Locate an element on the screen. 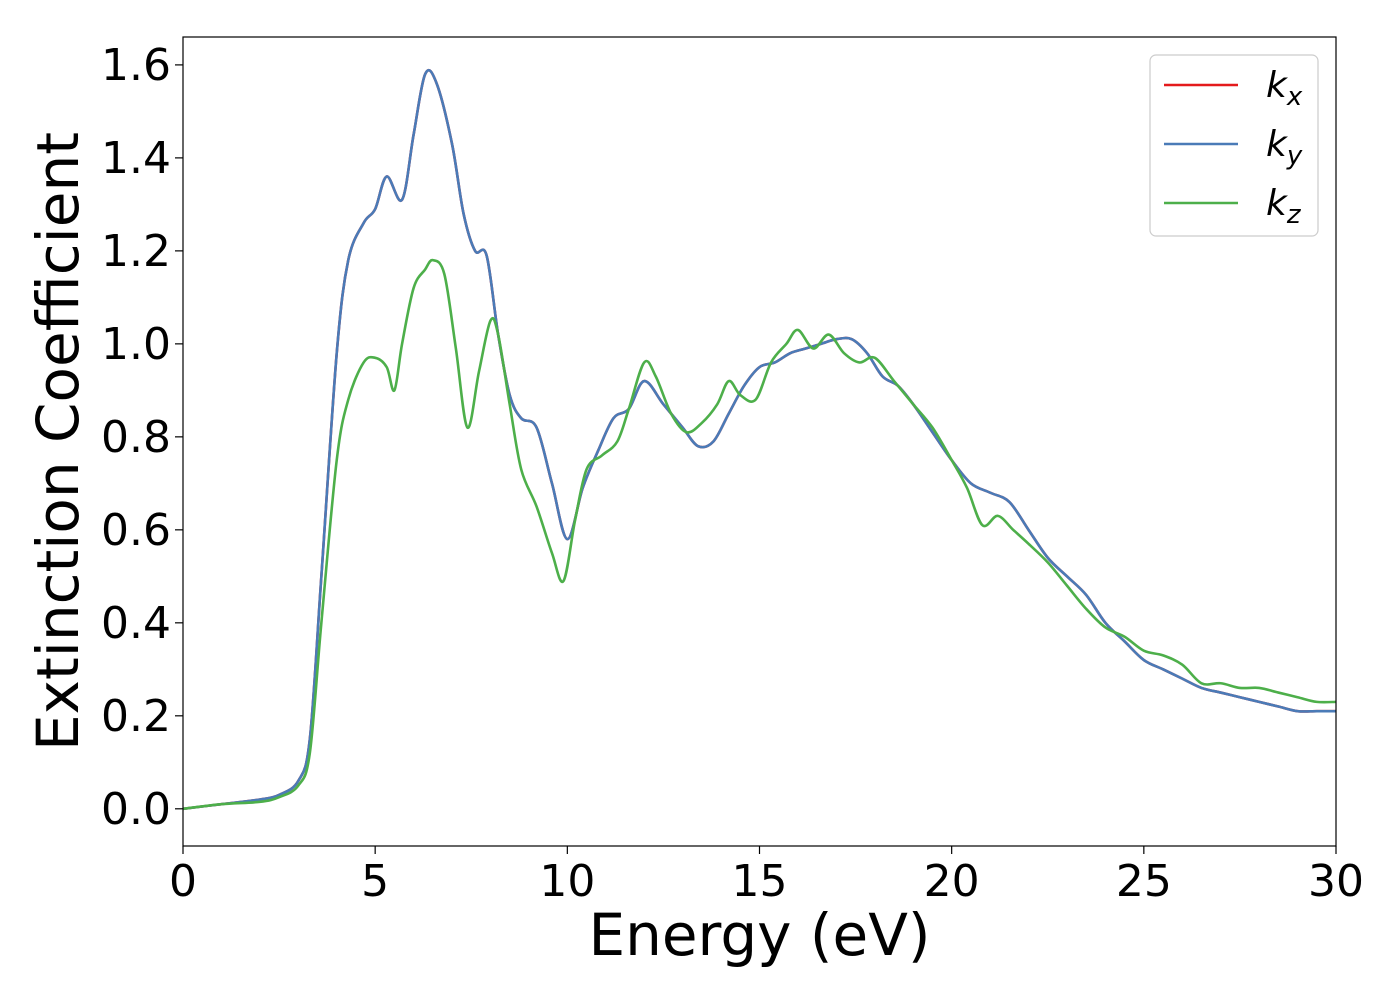  legend: kx ky kz is located at coordinates (1234, 145).